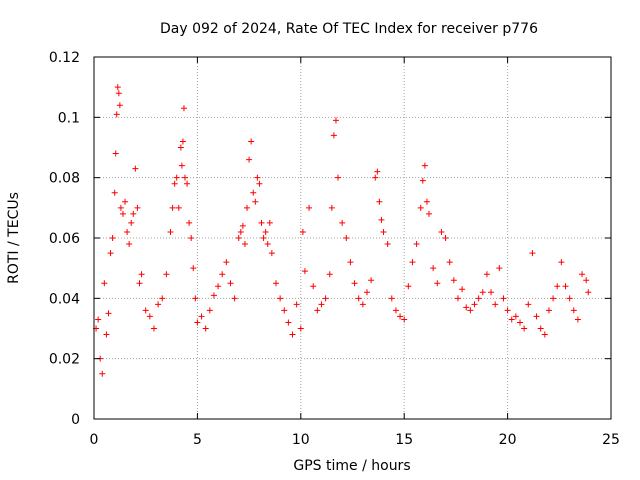  Describe the element at coordinates (64, 58) in the screenshot. I see `y-tick-label: 0.12` at that location.